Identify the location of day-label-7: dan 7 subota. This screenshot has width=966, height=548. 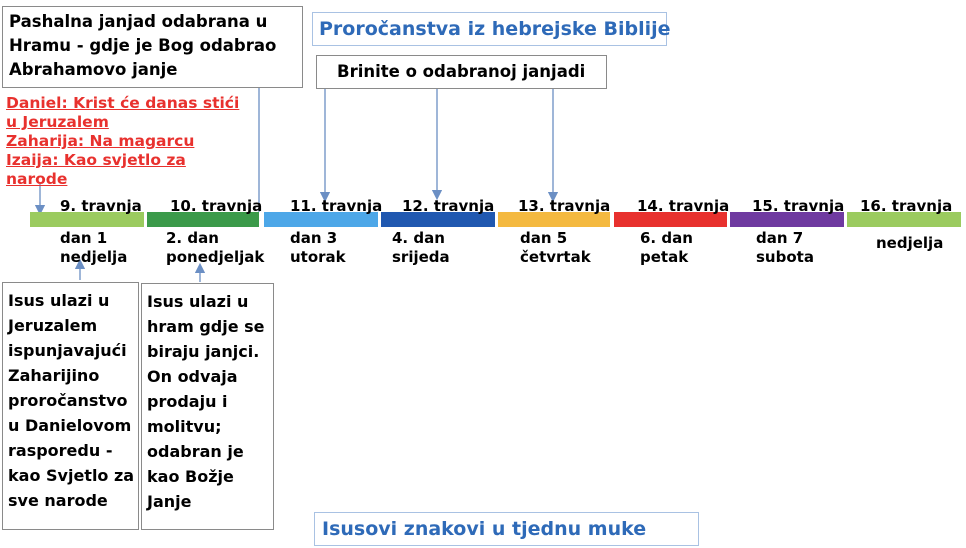
(785, 247).